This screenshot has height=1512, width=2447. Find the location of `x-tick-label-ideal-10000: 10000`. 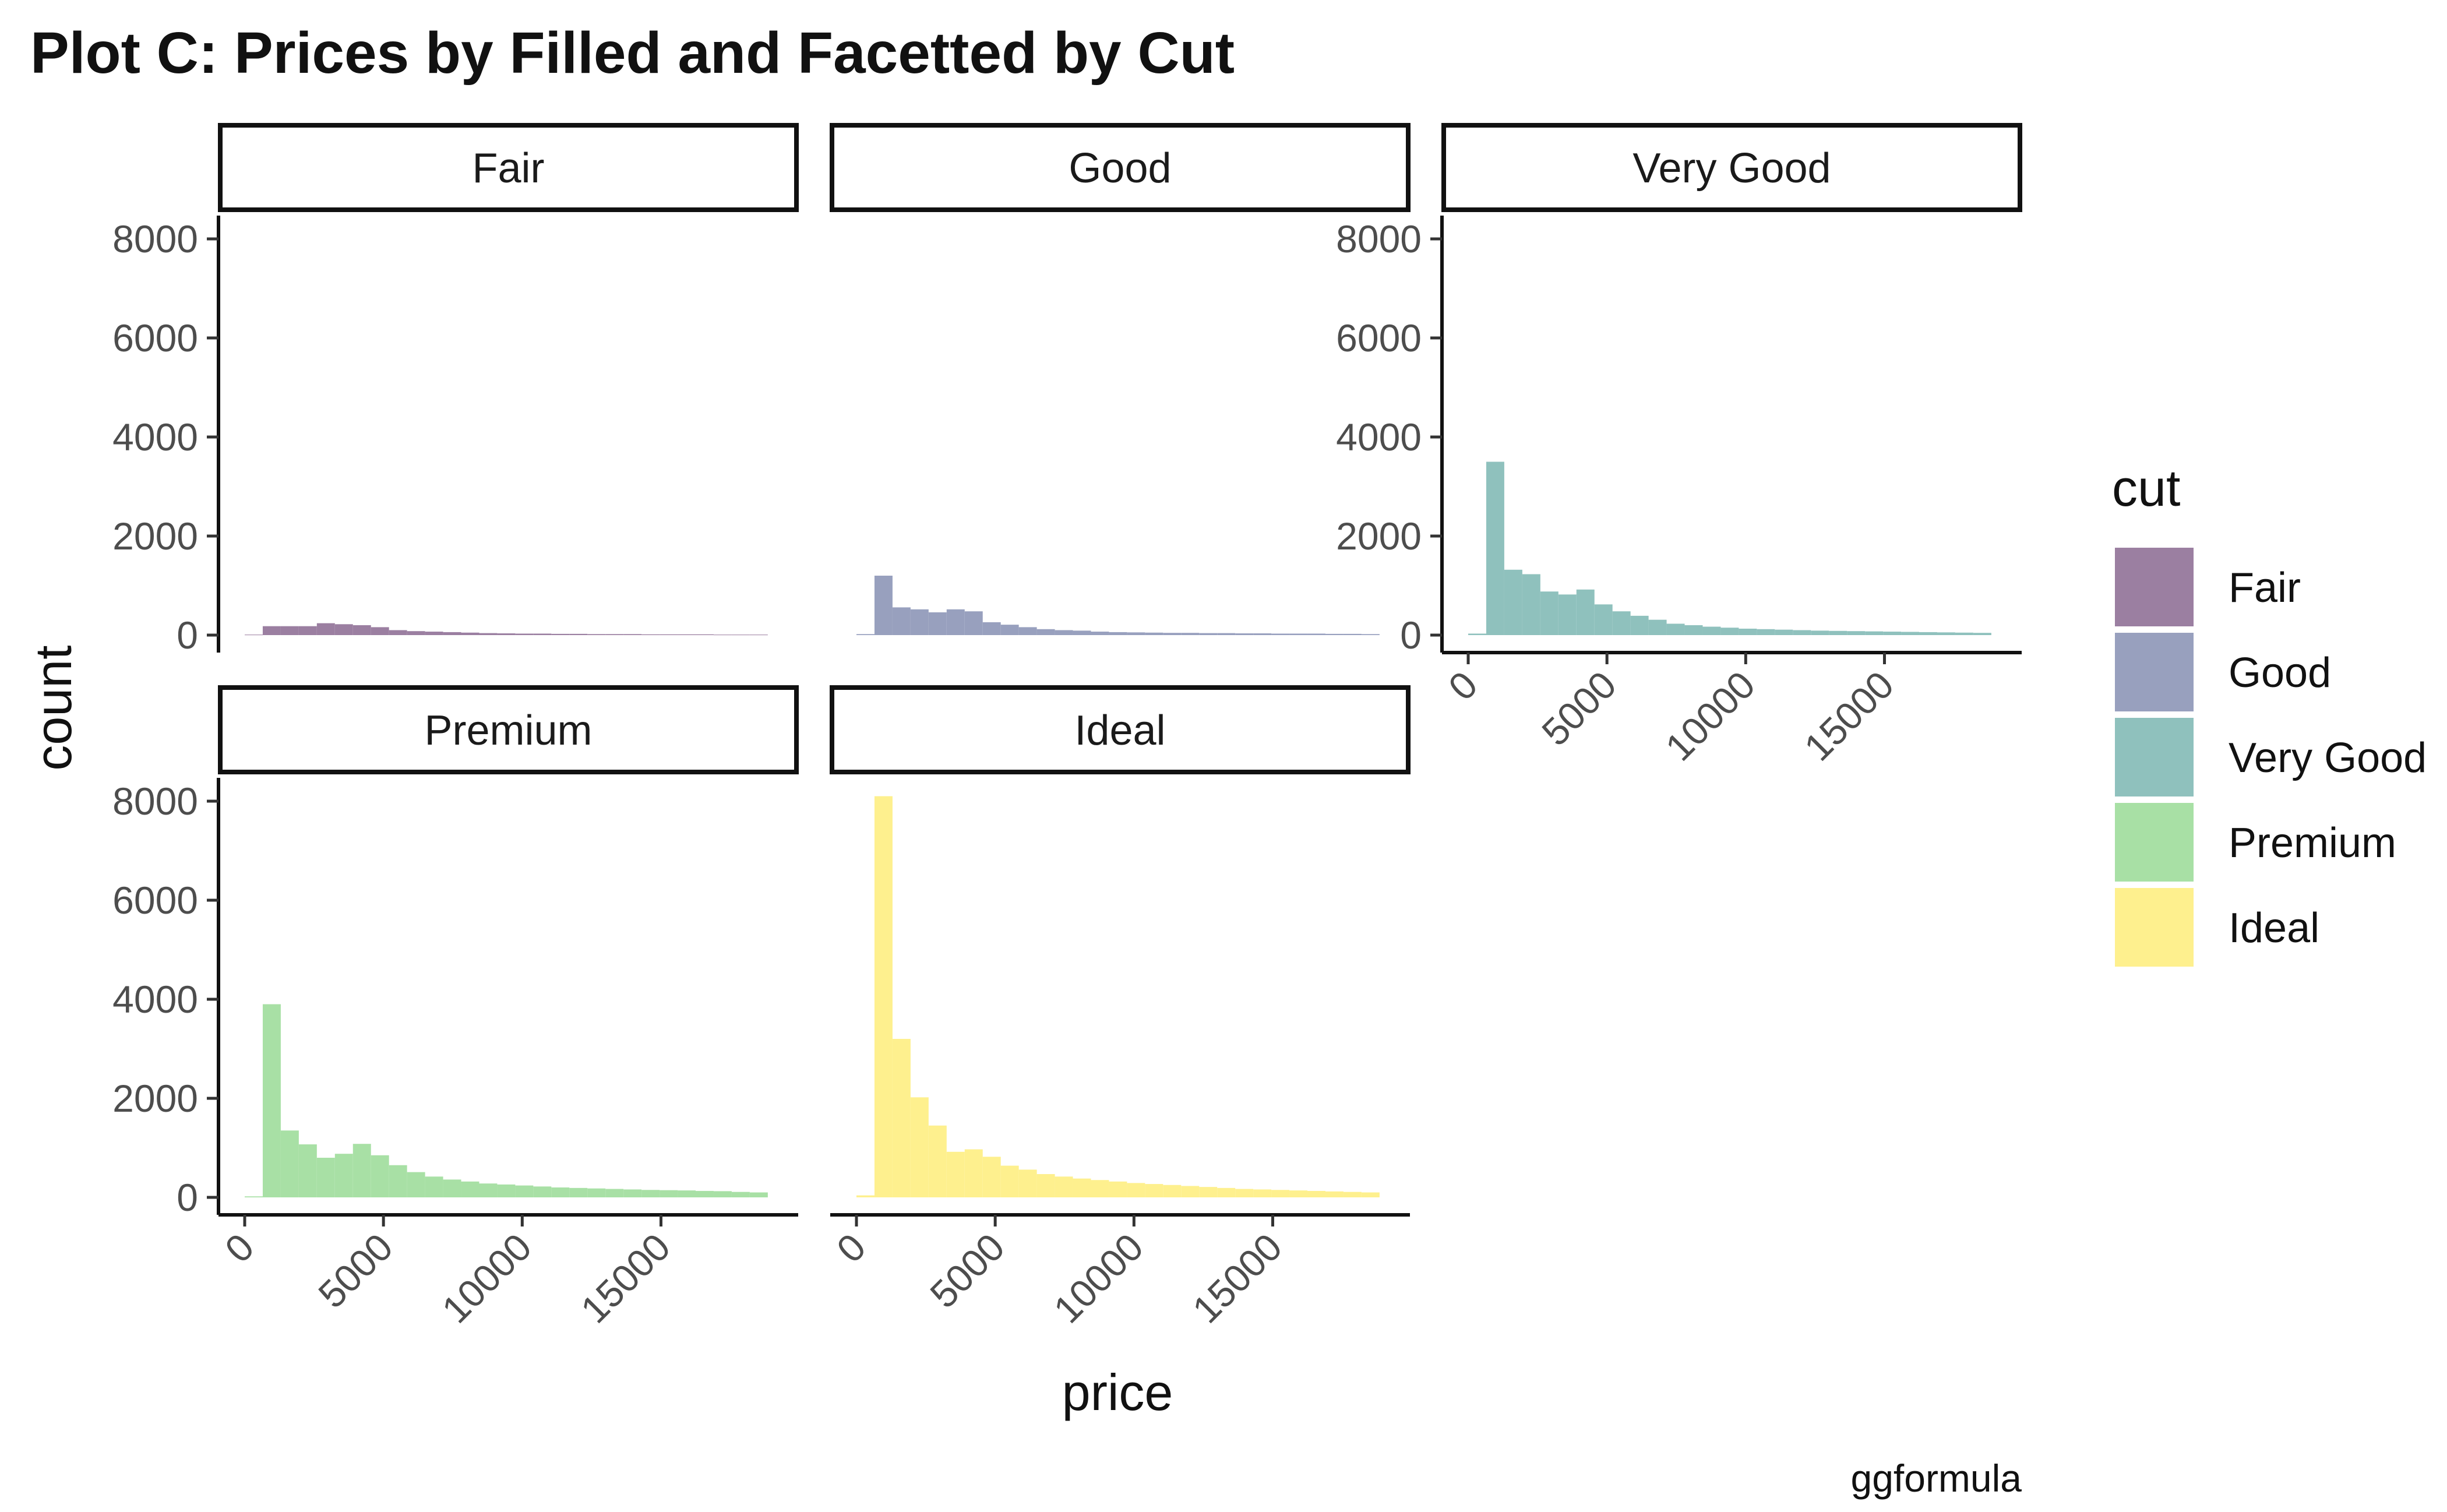

x-tick-label-ideal-10000: 10000 is located at coordinates (1098, 1278).